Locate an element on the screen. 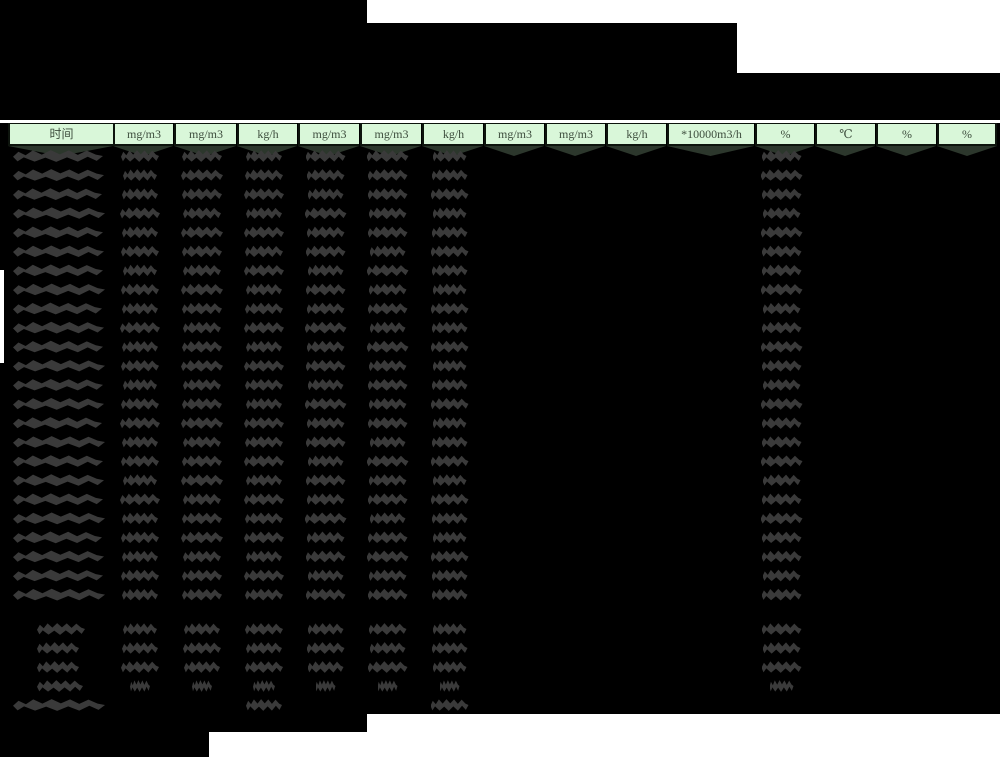 This screenshot has width=1000, height=757. header-cell-label: kg/h is located at coordinates (268, 134).